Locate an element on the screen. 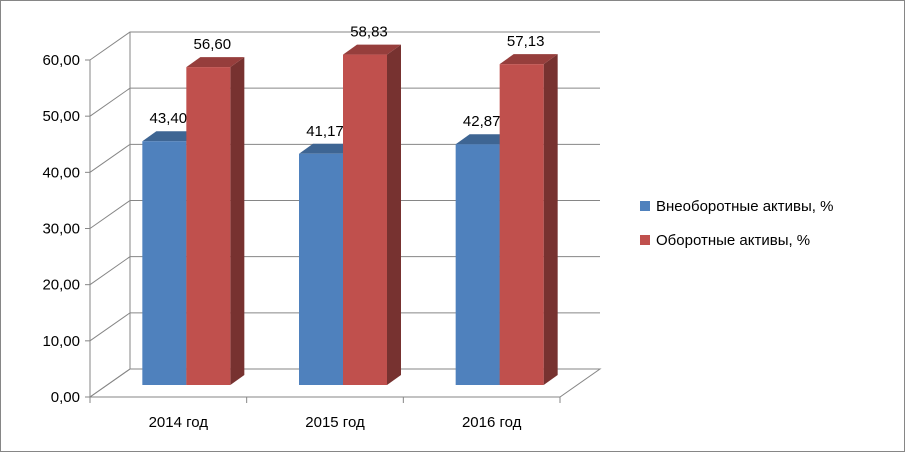 The width and height of the screenshot is (905, 452). y-tick-label: 50,00 is located at coordinates (61, 116).